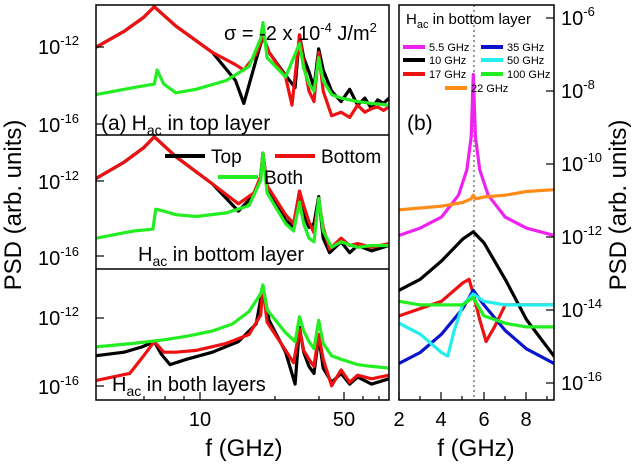 This screenshot has height=468, width=641. What do you see at coordinates (447, 61) in the screenshot?
I see `legend-label-10ghz: 10 GHz` at bounding box center [447, 61].